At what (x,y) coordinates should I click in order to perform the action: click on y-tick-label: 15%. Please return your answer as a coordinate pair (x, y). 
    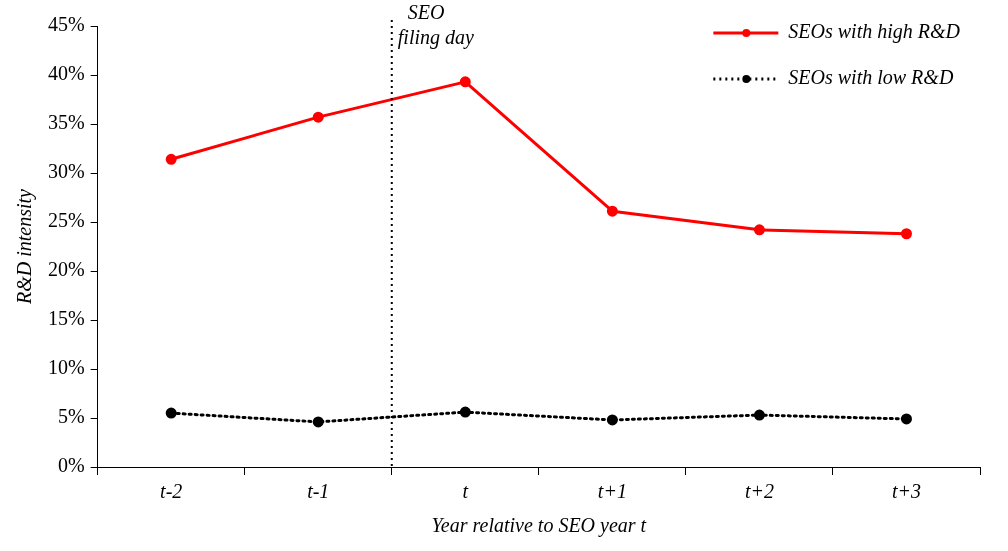
    Looking at the image, I should click on (66, 318).